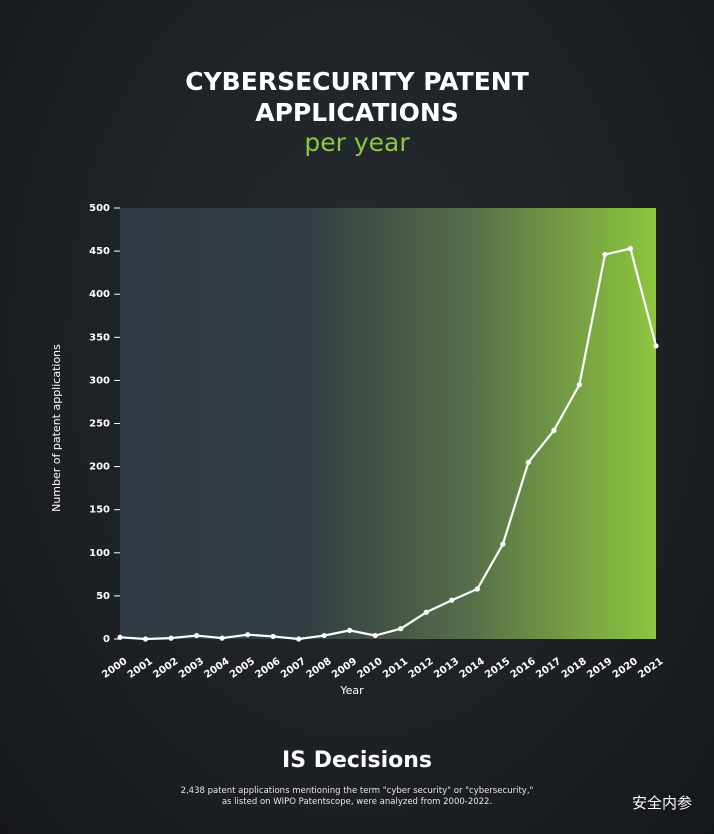 The image size is (714, 834). What do you see at coordinates (497, 668) in the screenshot?
I see `x-tick-label: 2015` at bounding box center [497, 668].